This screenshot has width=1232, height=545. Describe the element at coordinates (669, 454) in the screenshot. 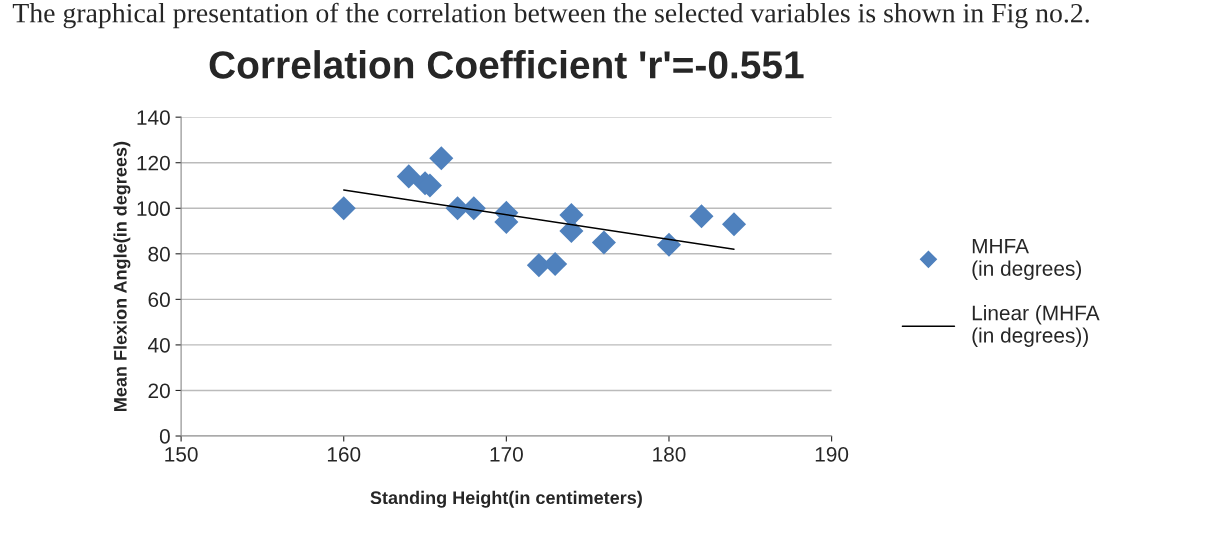

I see `x-tick-label: 180` at that location.